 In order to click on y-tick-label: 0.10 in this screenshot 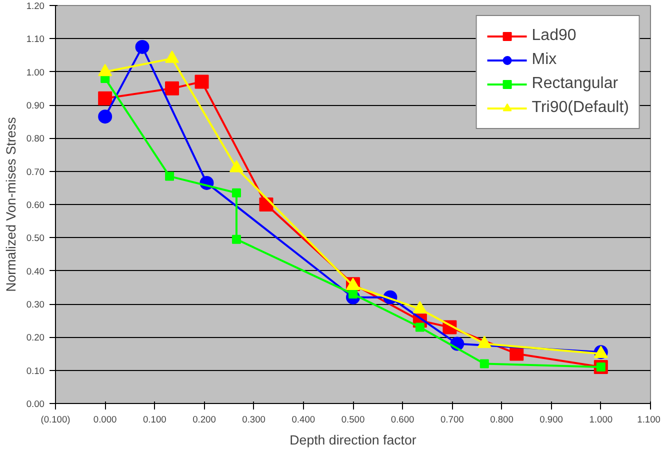, I will do `click(35, 371)`.